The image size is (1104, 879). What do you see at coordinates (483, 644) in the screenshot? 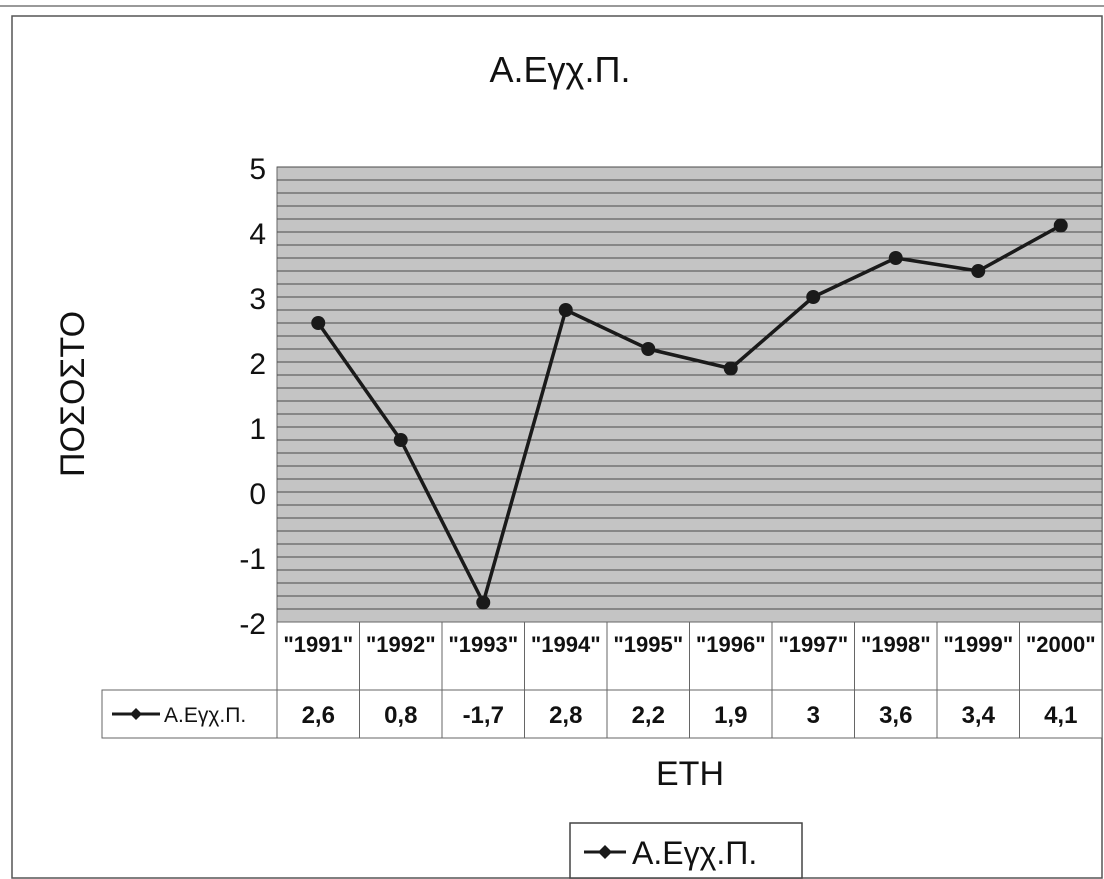
I see `x-tick-label: "1993"` at bounding box center [483, 644].